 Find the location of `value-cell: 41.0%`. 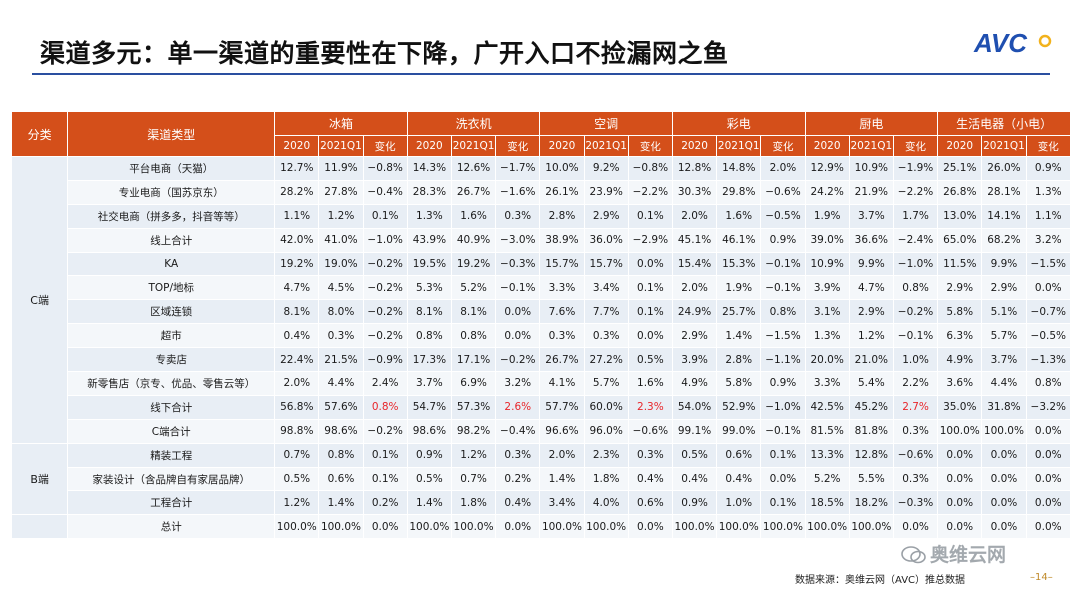

value-cell: 41.0% is located at coordinates (341, 240).